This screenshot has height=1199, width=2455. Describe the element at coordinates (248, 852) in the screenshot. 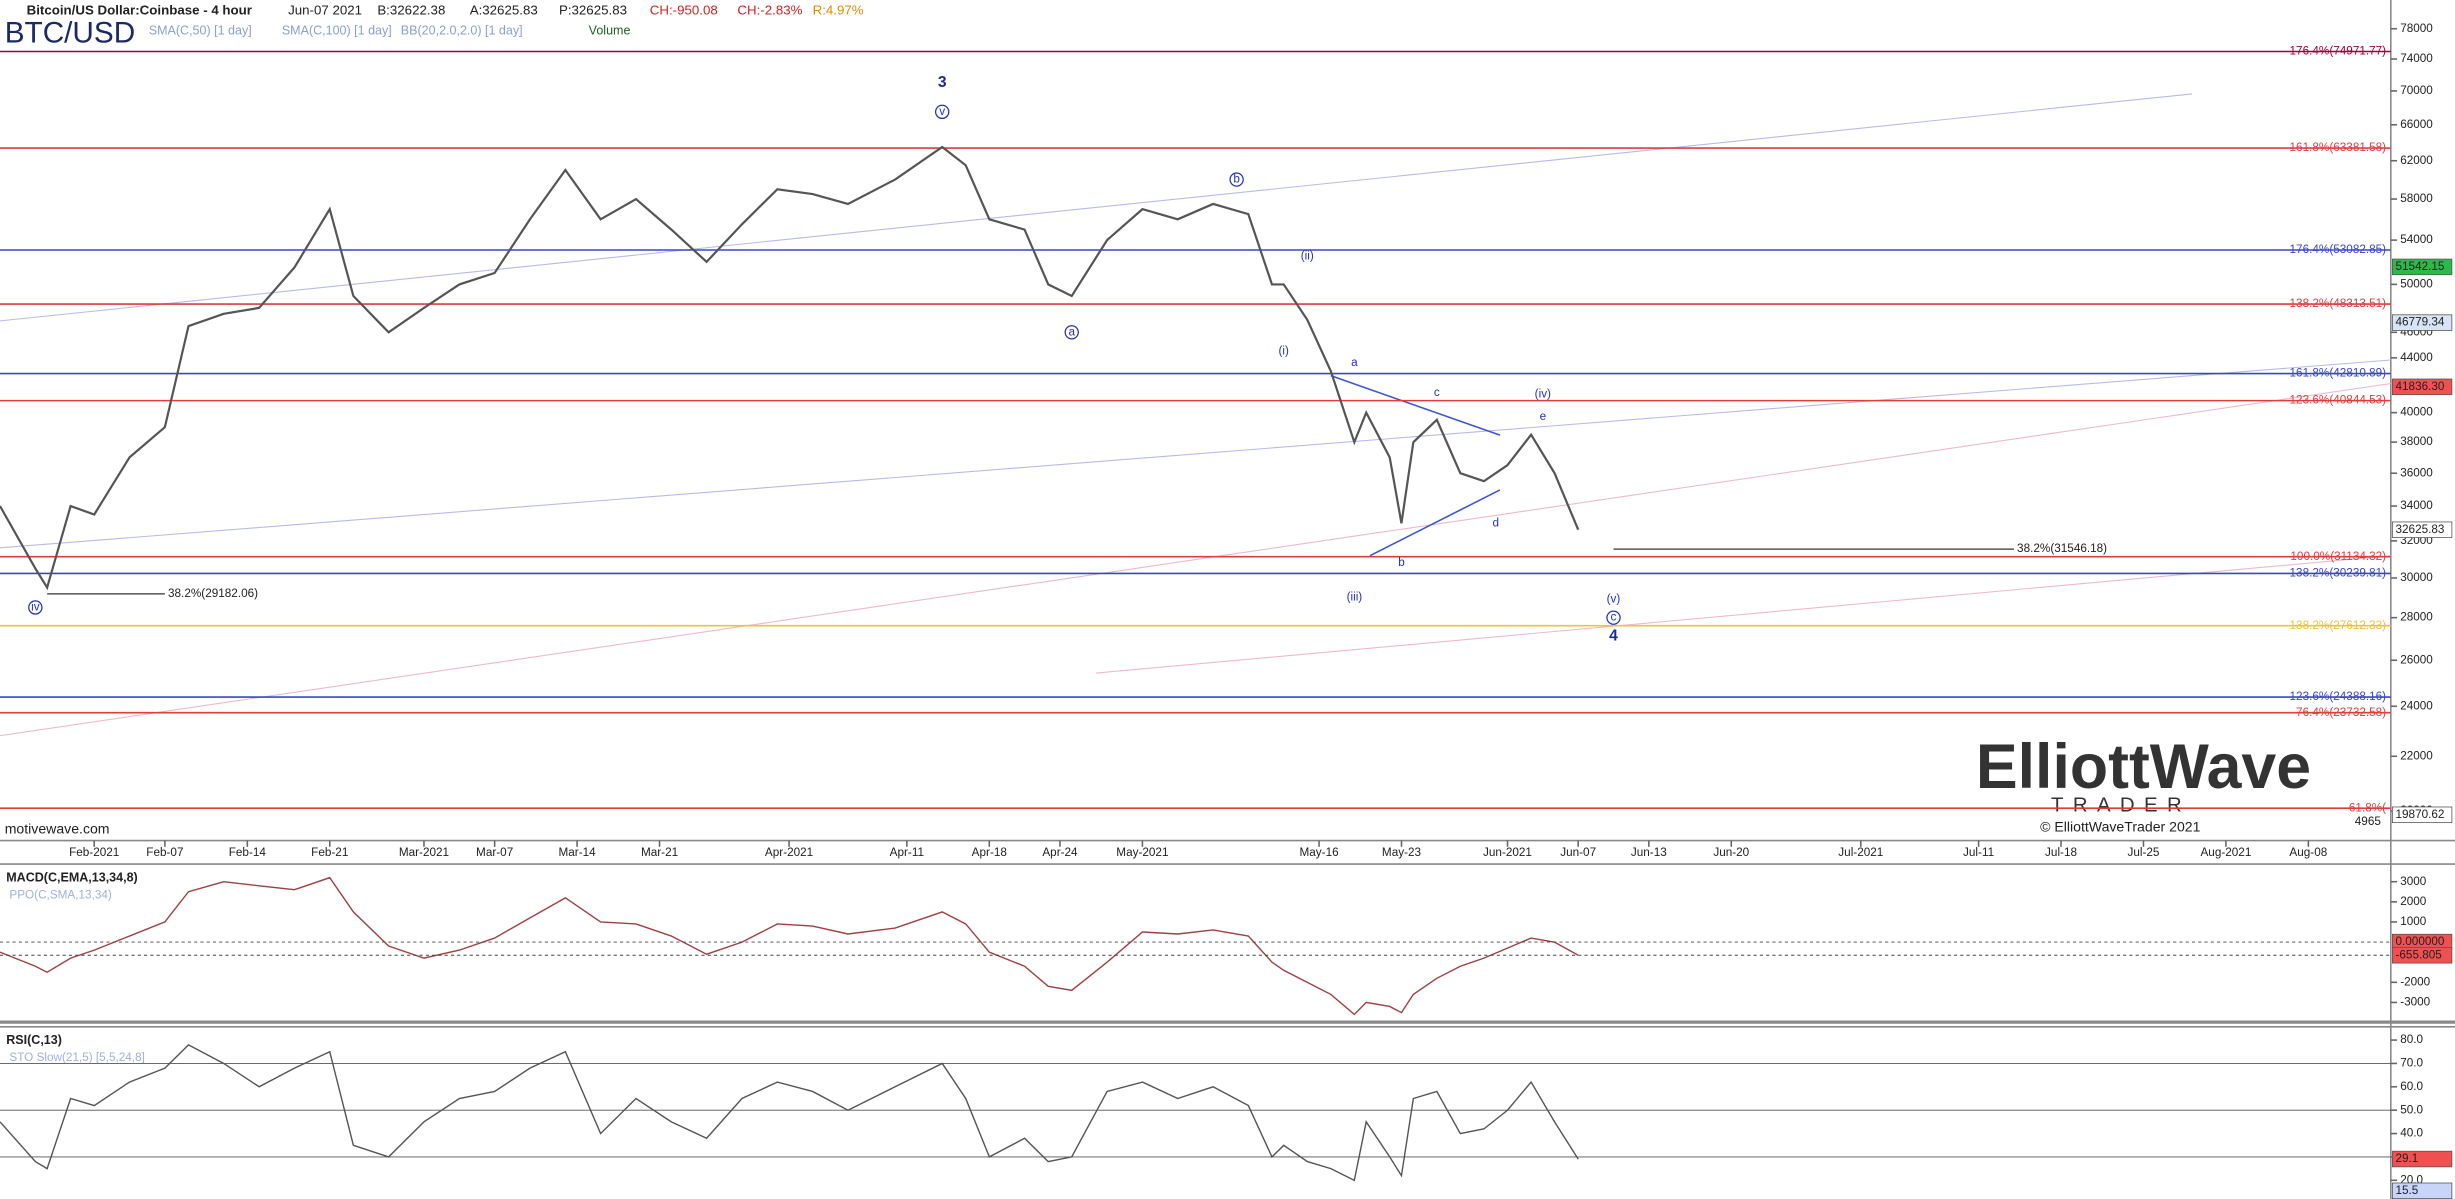

I see `x-tick-label: Feb-14` at that location.